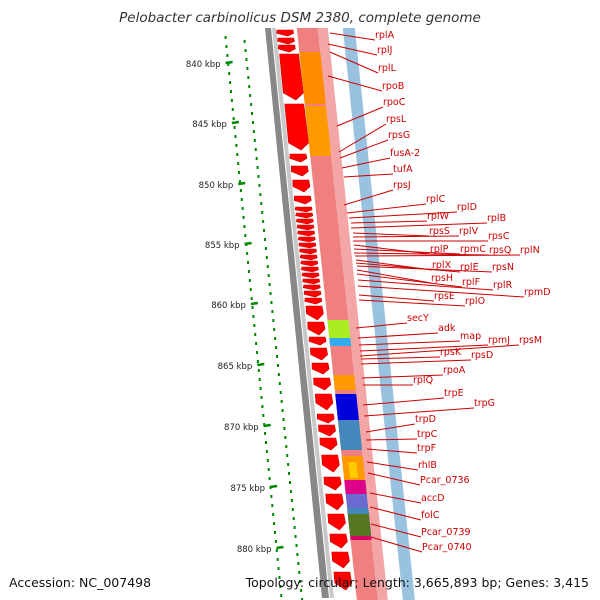 This screenshot has height=600, width=600. I want to click on gene-label-trpe: trpE, so click(454, 393).